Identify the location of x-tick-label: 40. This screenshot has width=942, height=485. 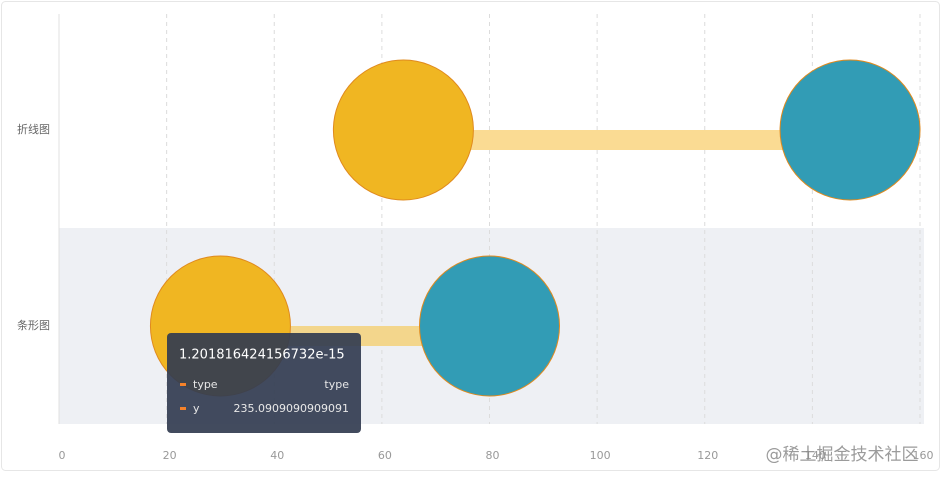
(277, 455).